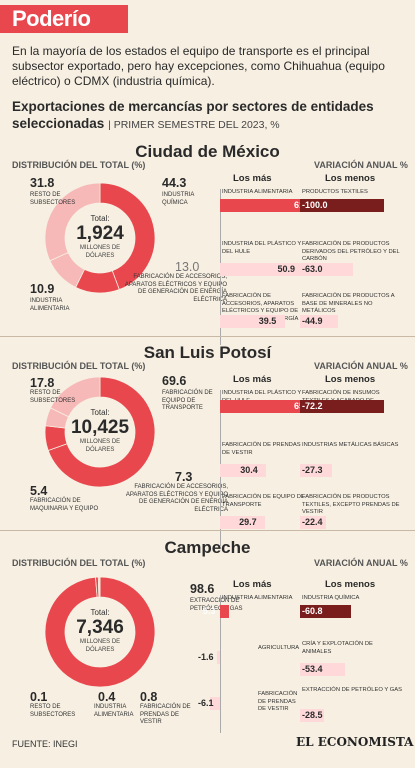  I want to click on donut-center: Total: 10,425 MILLONES DE DÓLARES, so click(100, 431).